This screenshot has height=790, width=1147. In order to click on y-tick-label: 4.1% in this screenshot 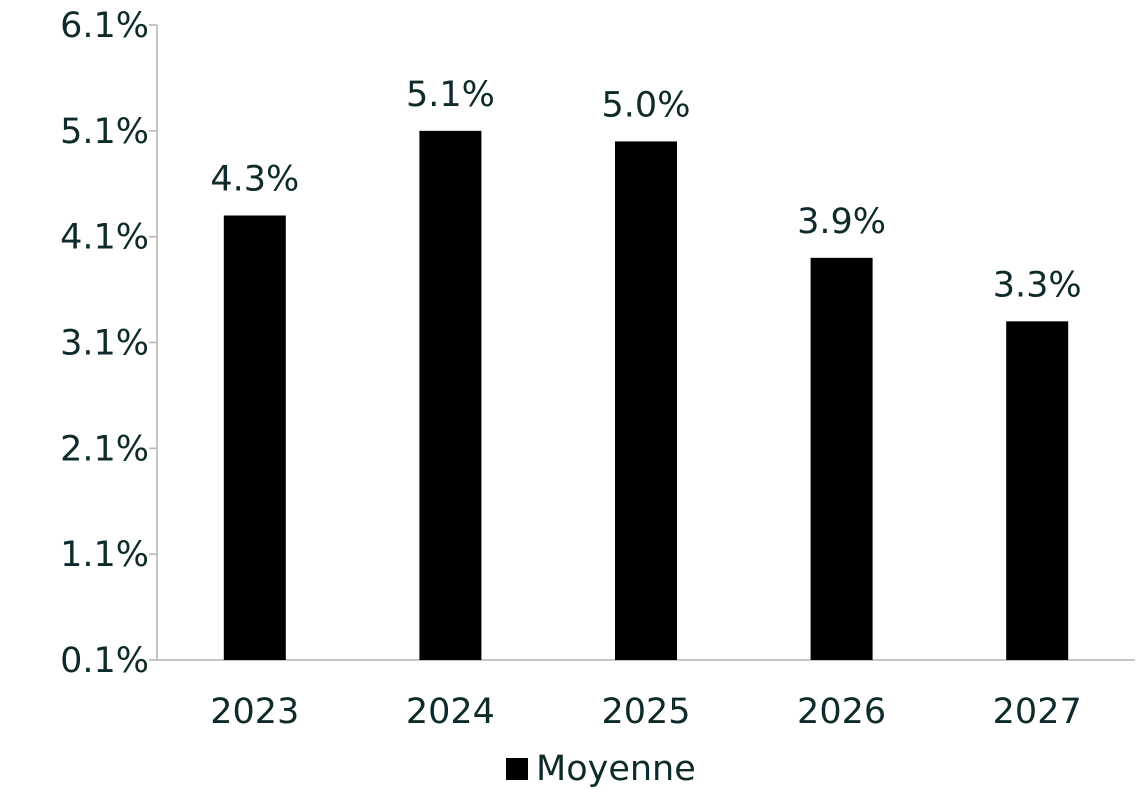, I will do `click(104, 238)`.